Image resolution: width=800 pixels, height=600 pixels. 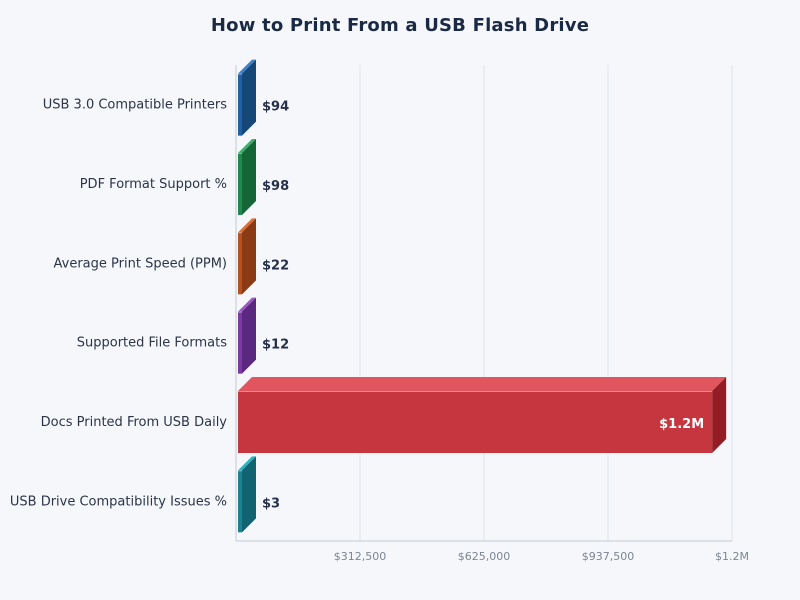 What do you see at coordinates (135, 105) in the screenshot?
I see `category-label: USB 3.0 Compatible Printers` at bounding box center [135, 105].